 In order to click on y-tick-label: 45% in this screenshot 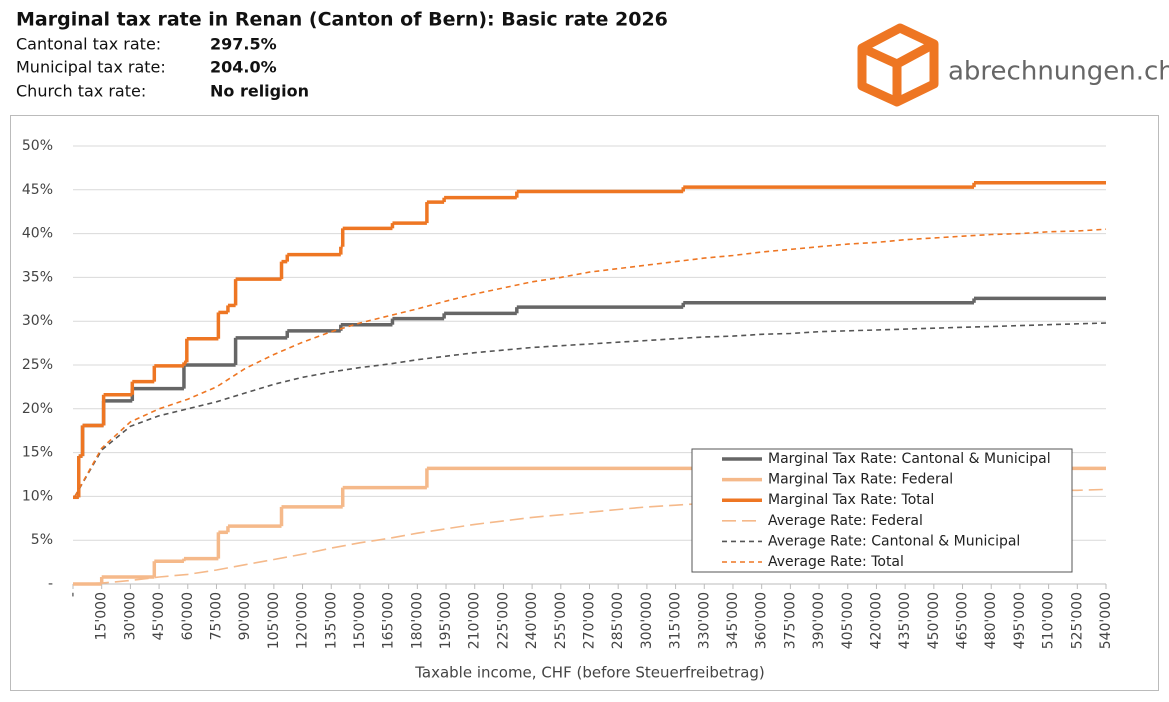, I will do `click(37, 190)`.